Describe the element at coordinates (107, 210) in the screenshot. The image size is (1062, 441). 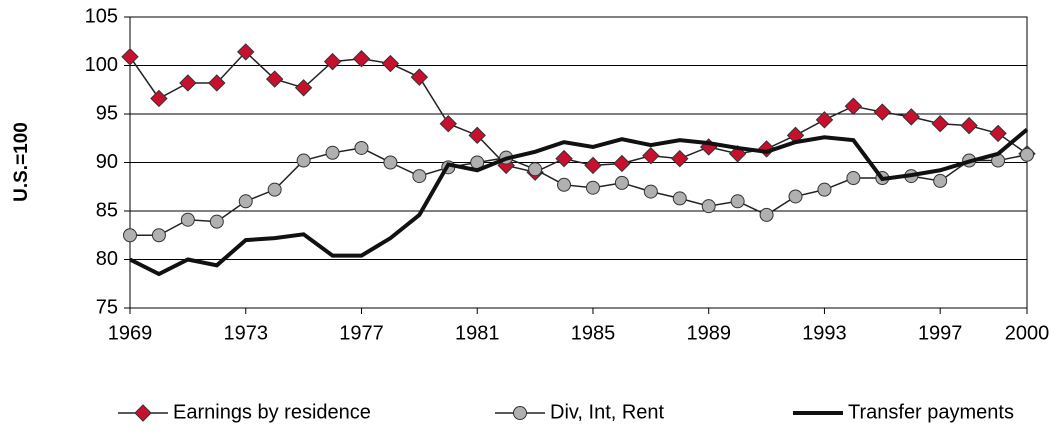
I see `y-tick-label: 85` at that location.